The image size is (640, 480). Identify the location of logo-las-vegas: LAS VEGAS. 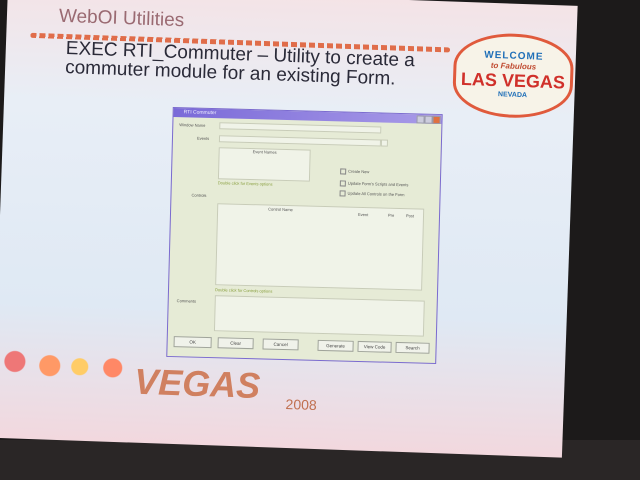
(513, 80).